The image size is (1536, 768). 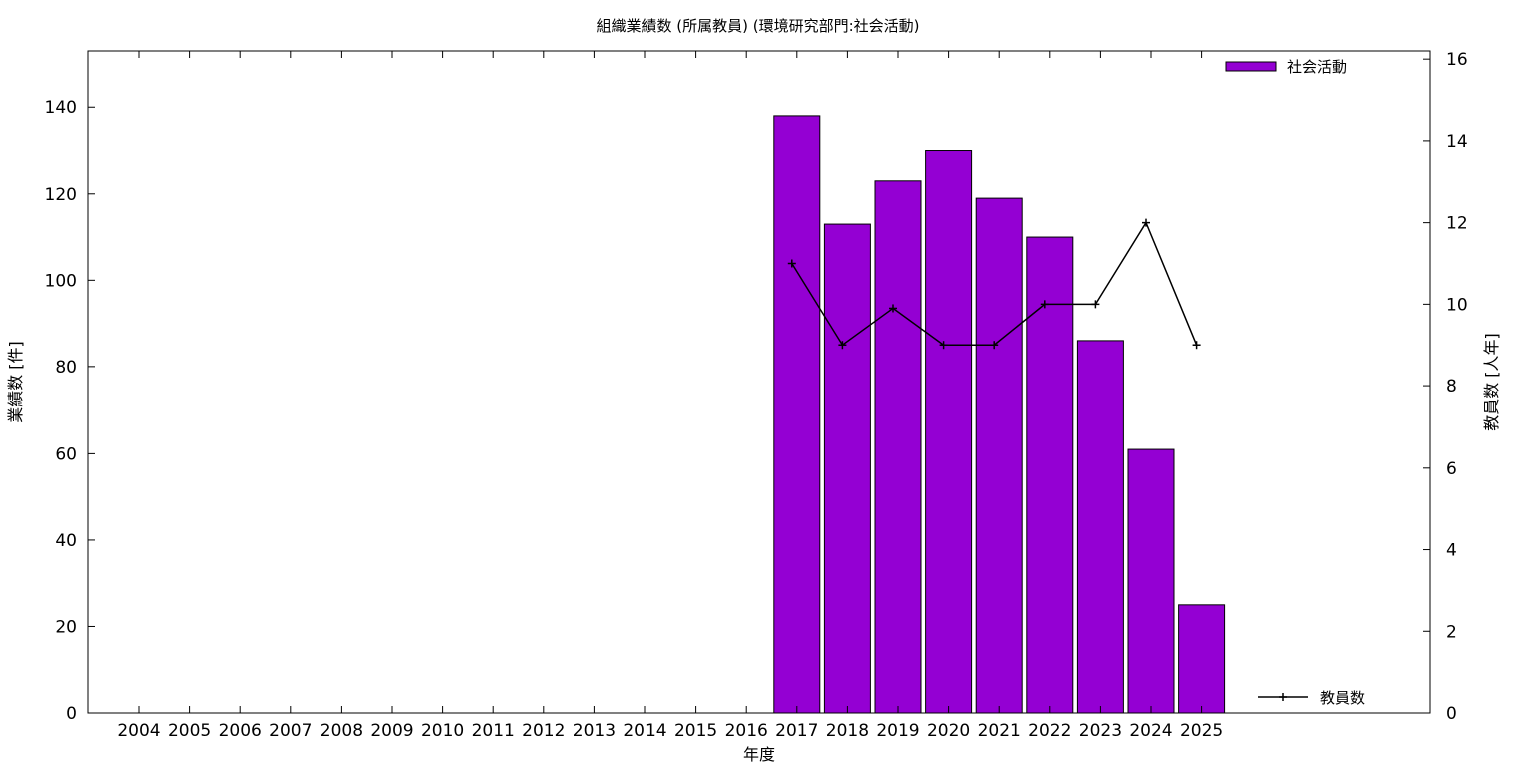 I want to click on y2-tick-label: 4, so click(x=1451, y=551).